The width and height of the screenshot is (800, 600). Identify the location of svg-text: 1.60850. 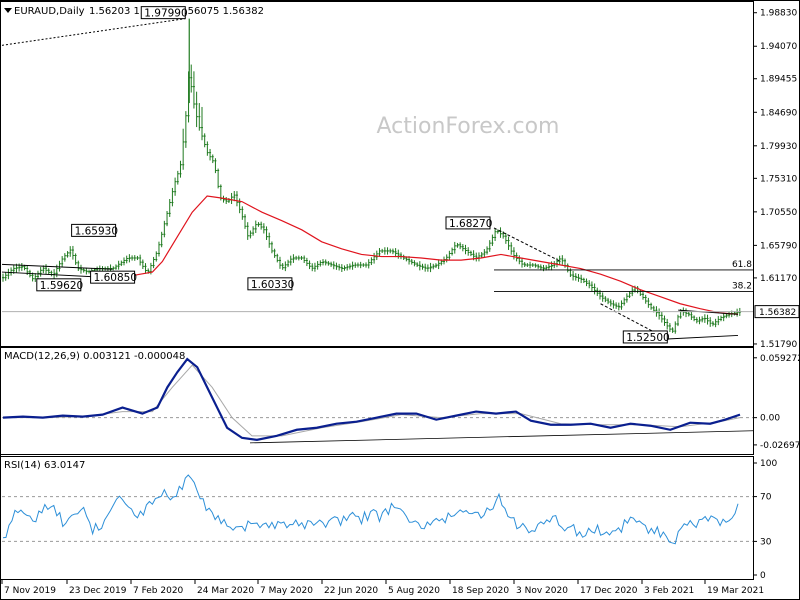
(115, 278).